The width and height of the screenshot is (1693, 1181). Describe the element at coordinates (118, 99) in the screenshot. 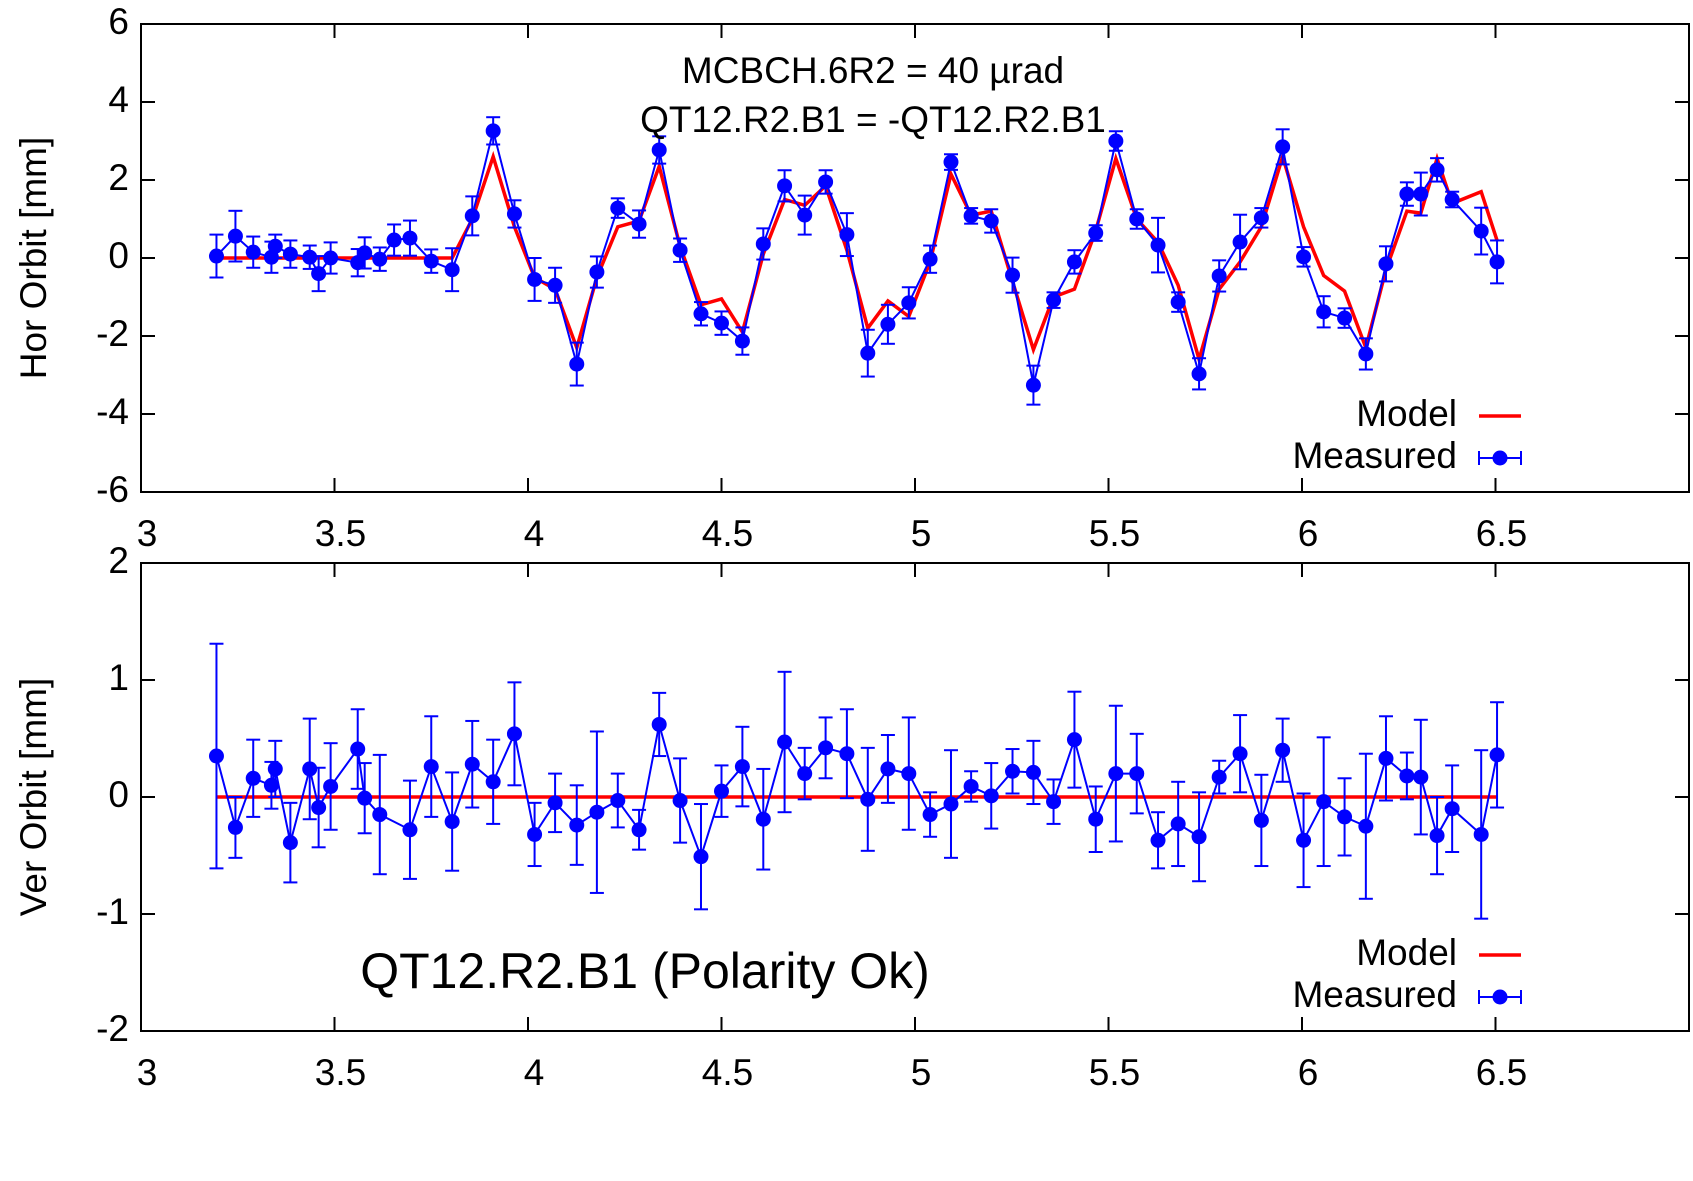

I see `y-tick-label: 4` at that location.